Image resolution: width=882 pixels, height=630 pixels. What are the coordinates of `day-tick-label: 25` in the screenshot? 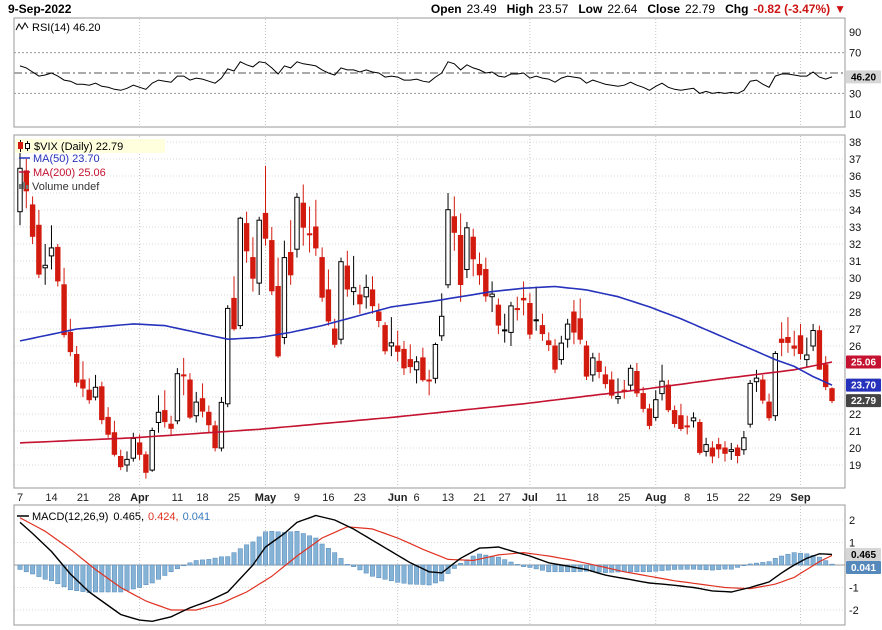 It's located at (624, 498).